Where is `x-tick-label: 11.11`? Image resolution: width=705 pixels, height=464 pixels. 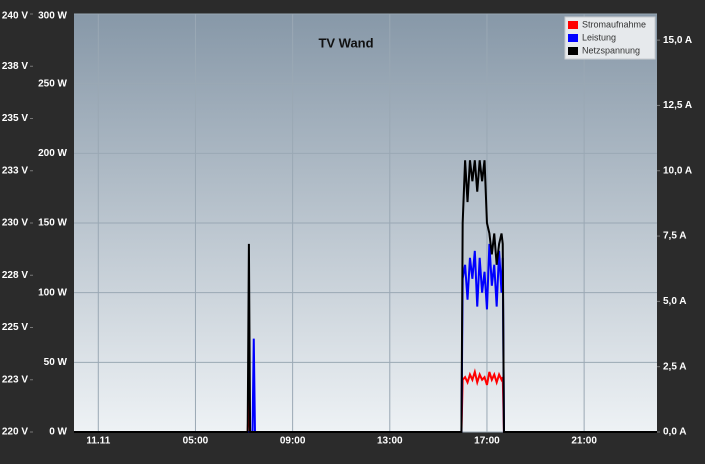 x-tick-label: 11.11 is located at coordinates (98, 441).